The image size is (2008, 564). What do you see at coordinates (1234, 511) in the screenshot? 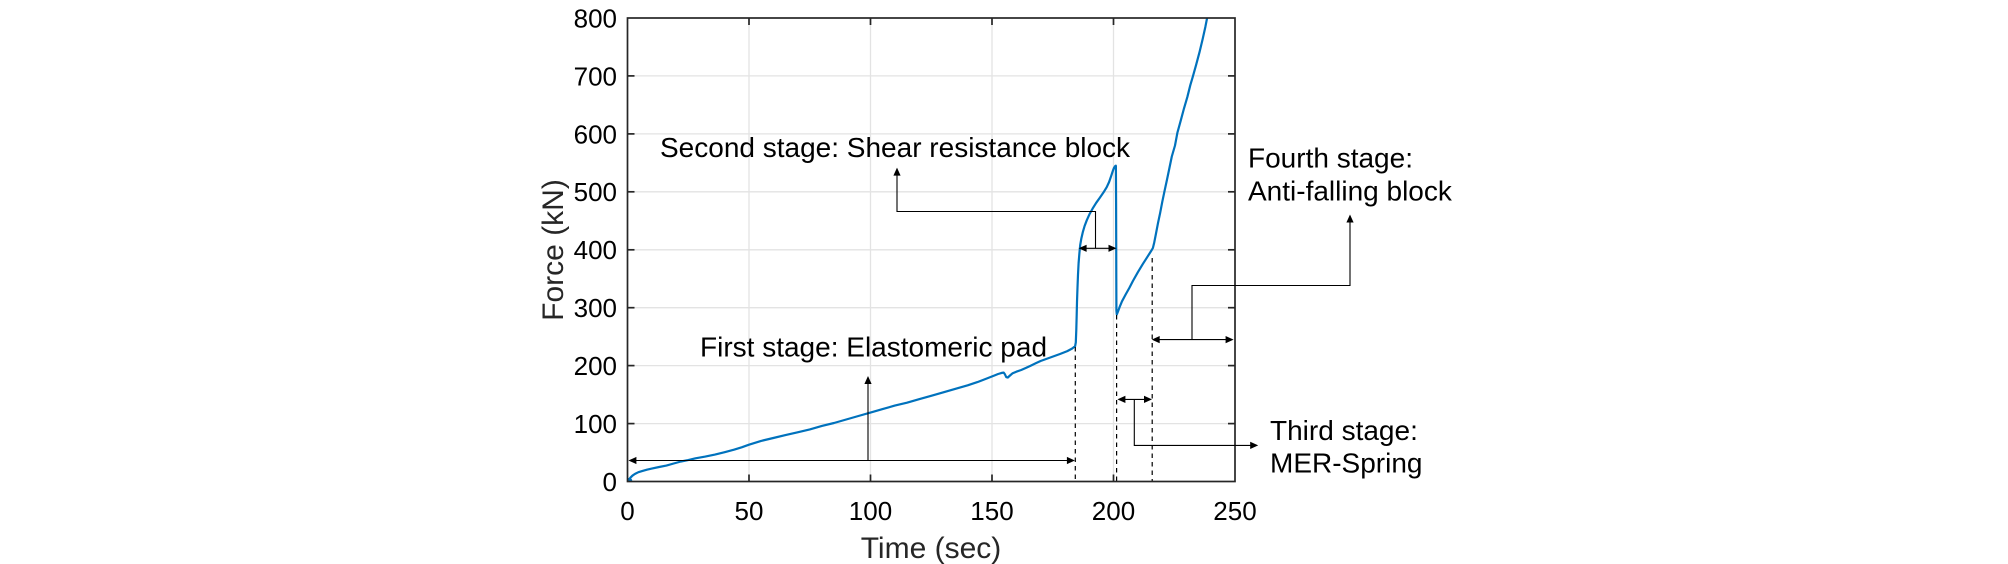
I see `svg-text: 250` at bounding box center [1234, 511].